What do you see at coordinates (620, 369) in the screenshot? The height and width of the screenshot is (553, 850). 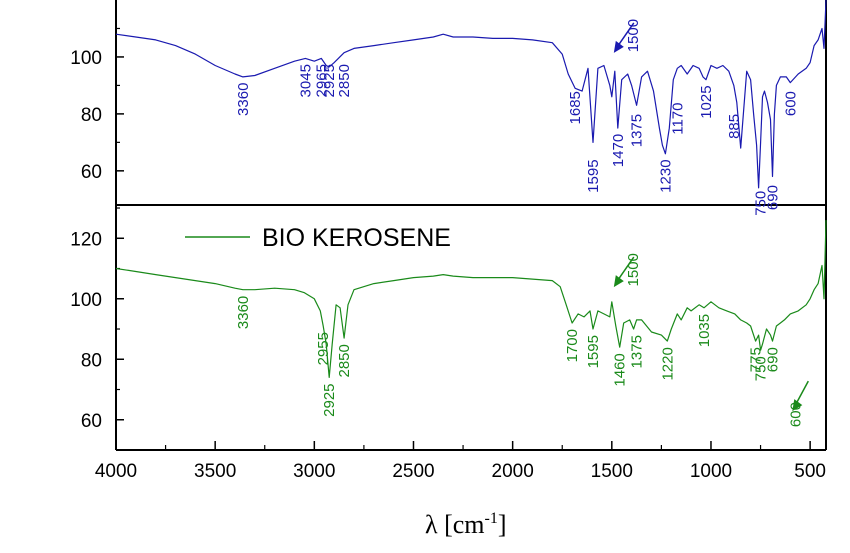 I see `peak-label: 1460` at bounding box center [620, 369].